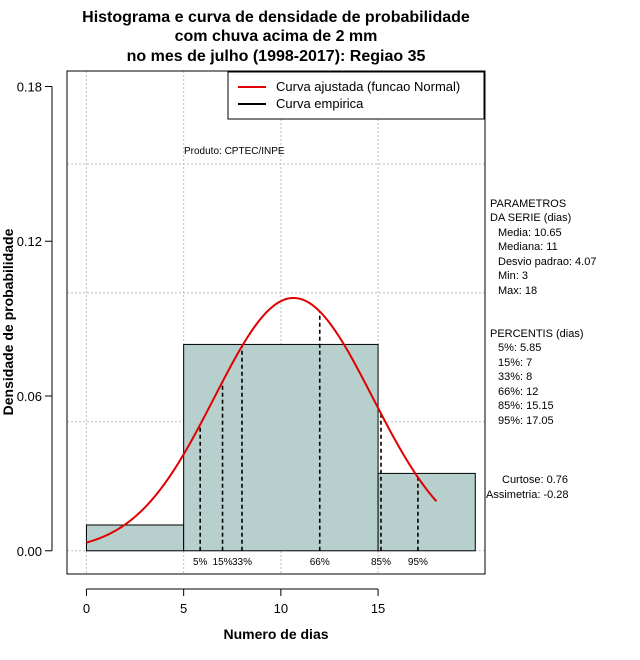  Describe the element at coordinates (8, 321) in the screenshot. I see `y-axis-title: Densidade de probabilidade` at that location.